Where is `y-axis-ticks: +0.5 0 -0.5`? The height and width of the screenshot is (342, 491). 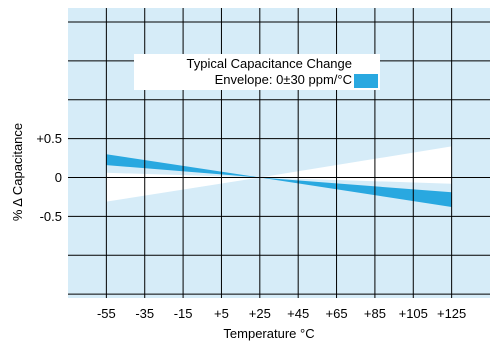
y-axis-ticks: +0.5 0 -0.5 is located at coordinates (49, 177).